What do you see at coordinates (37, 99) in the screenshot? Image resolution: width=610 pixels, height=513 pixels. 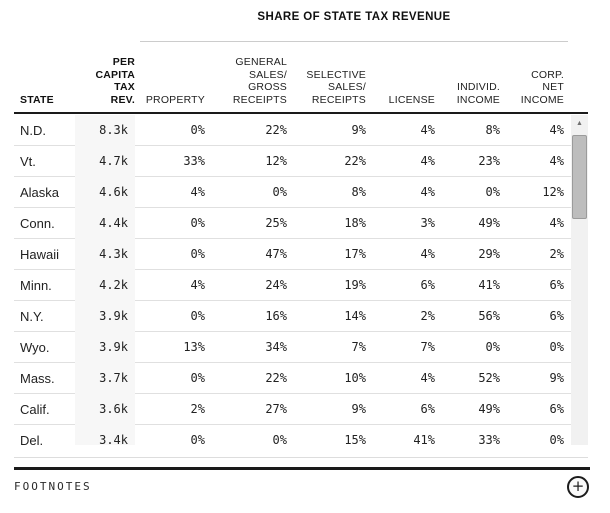 I see `column-header-state: STATE` at bounding box center [37, 99].